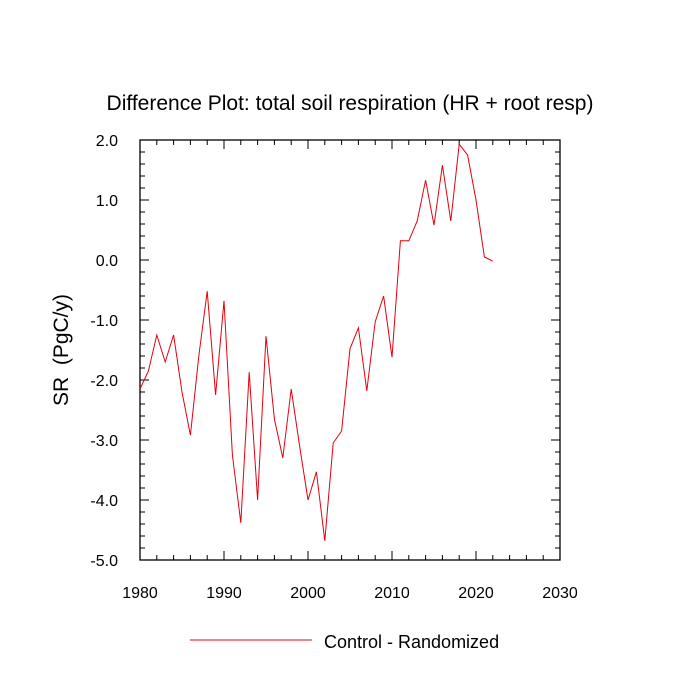 Image resolution: width=700 pixels, height=700 pixels. What do you see at coordinates (104, 501) in the screenshot?
I see `y-tick-label: -4.0` at bounding box center [104, 501].